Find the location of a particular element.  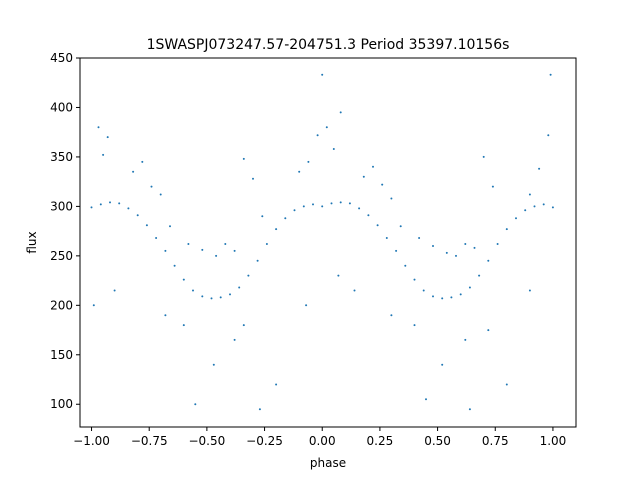

y-tick-label: 100 is located at coordinates (61, 404).